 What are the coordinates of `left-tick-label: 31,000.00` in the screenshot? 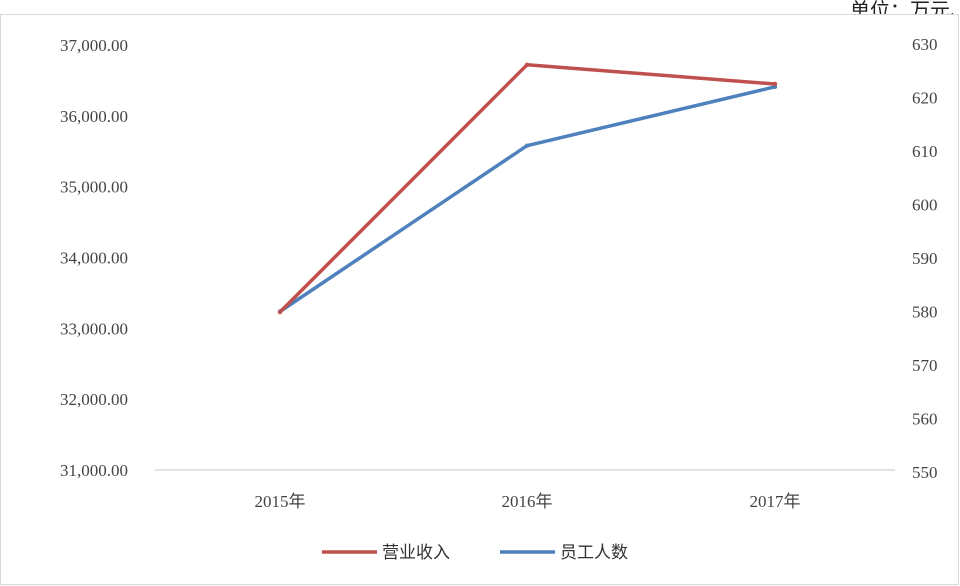 It's located at (94, 470).